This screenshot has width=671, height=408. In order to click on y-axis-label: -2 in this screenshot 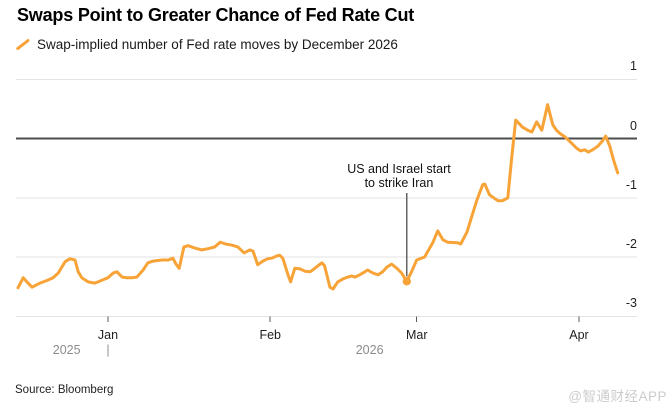, I will do `click(631, 244)`.